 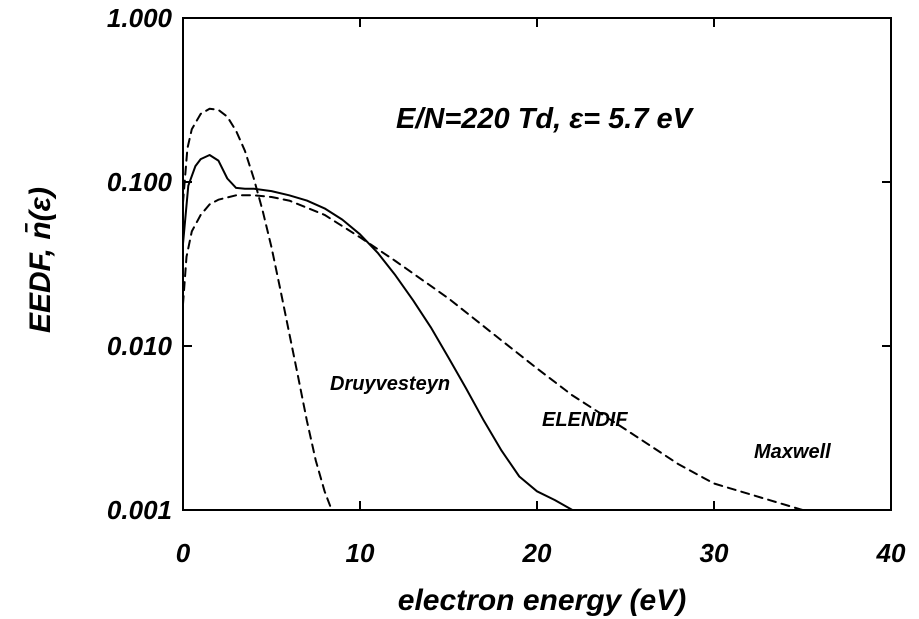 I want to click on elendif-label: ELENDIF, so click(x=585, y=420).